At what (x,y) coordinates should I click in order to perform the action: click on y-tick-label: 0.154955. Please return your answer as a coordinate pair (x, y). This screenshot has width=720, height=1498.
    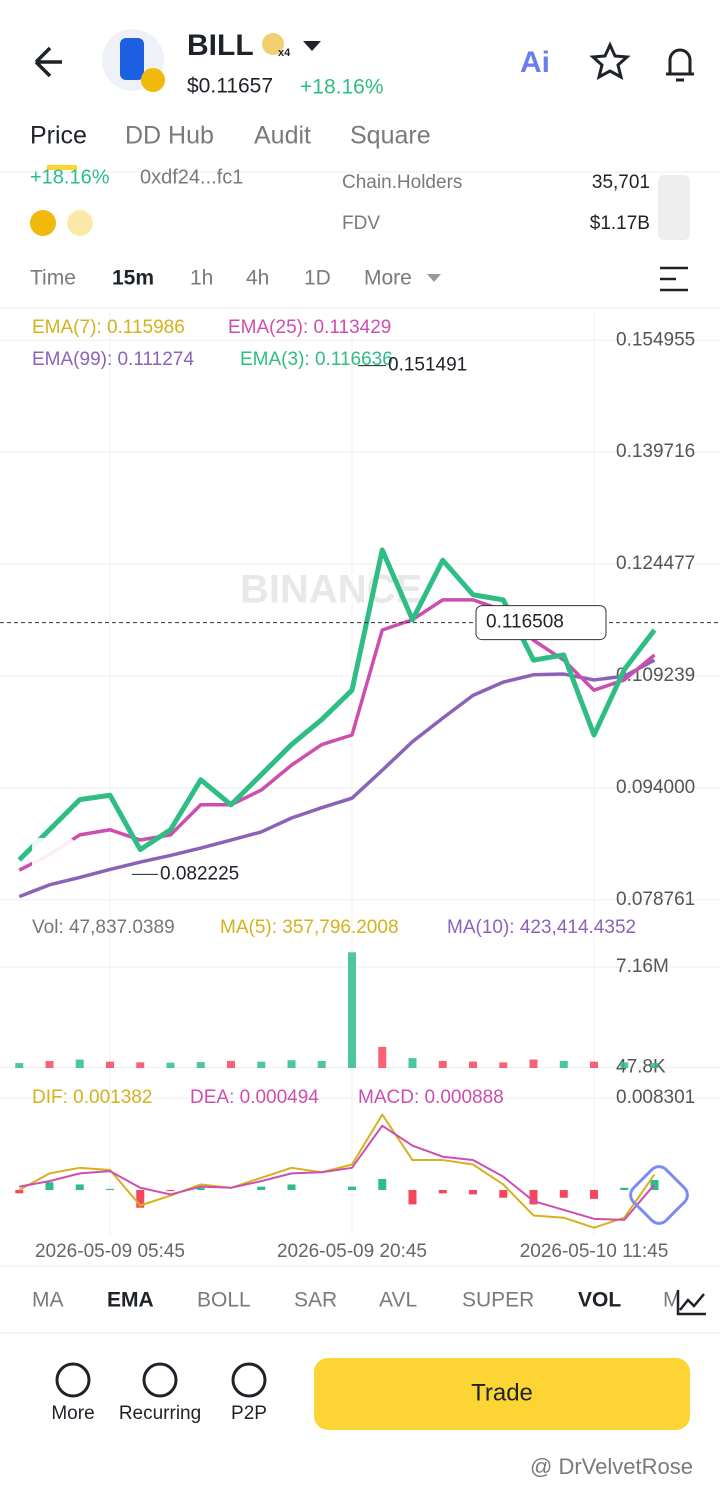
    Looking at the image, I should click on (655, 339).